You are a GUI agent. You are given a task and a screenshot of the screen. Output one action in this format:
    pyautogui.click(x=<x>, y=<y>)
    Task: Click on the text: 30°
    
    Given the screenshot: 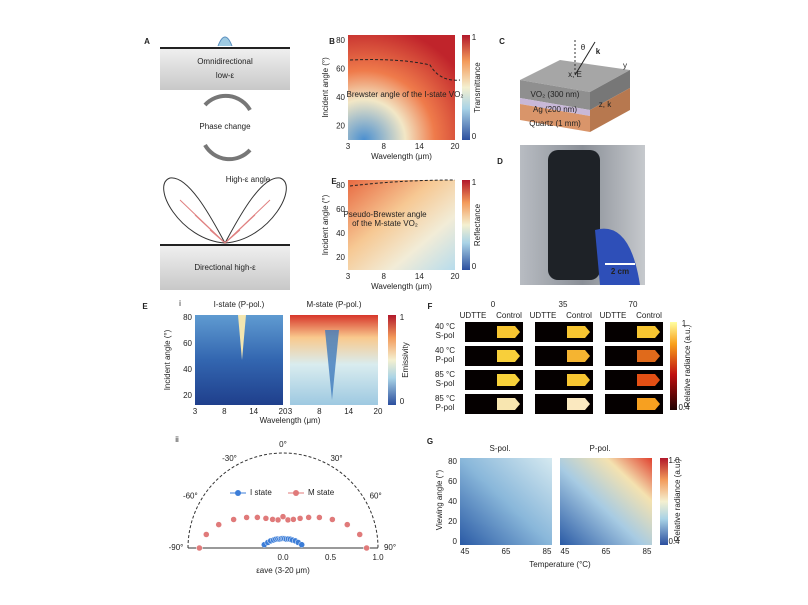 What is the action you would take?
    pyautogui.click(x=336, y=458)
    